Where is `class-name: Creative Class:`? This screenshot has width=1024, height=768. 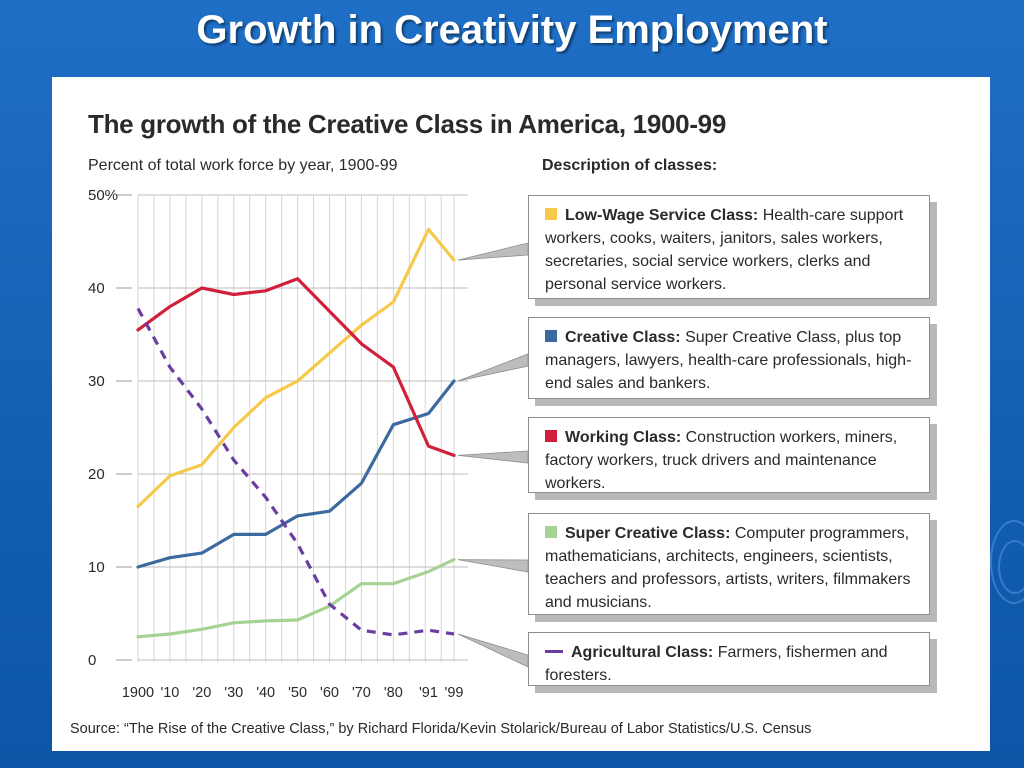
class-name: Creative Class: is located at coordinates (623, 337).